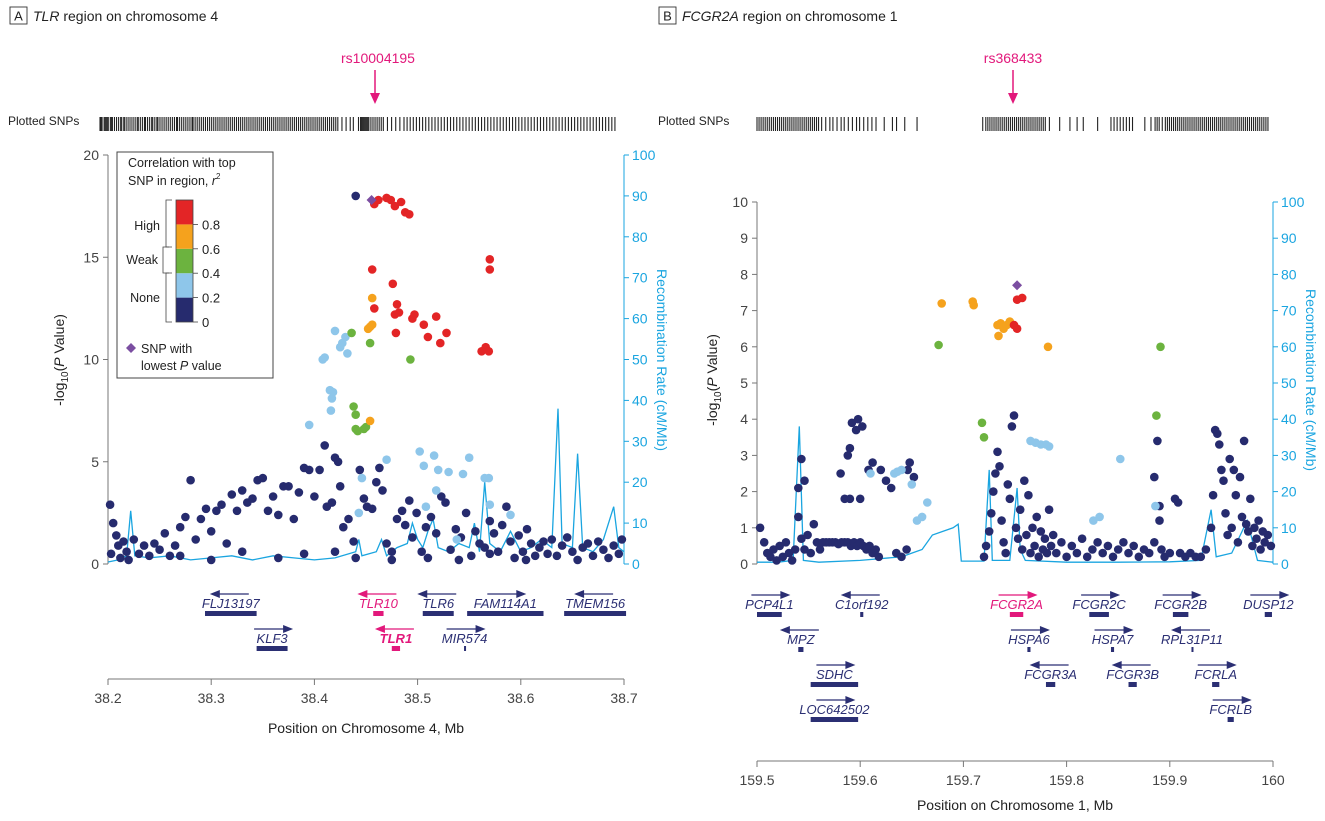 Image resolution: width=1325 pixels, height=821 pixels. Describe the element at coordinates (1285, 564) in the screenshot. I see `y2-tick-label: 0` at that location.